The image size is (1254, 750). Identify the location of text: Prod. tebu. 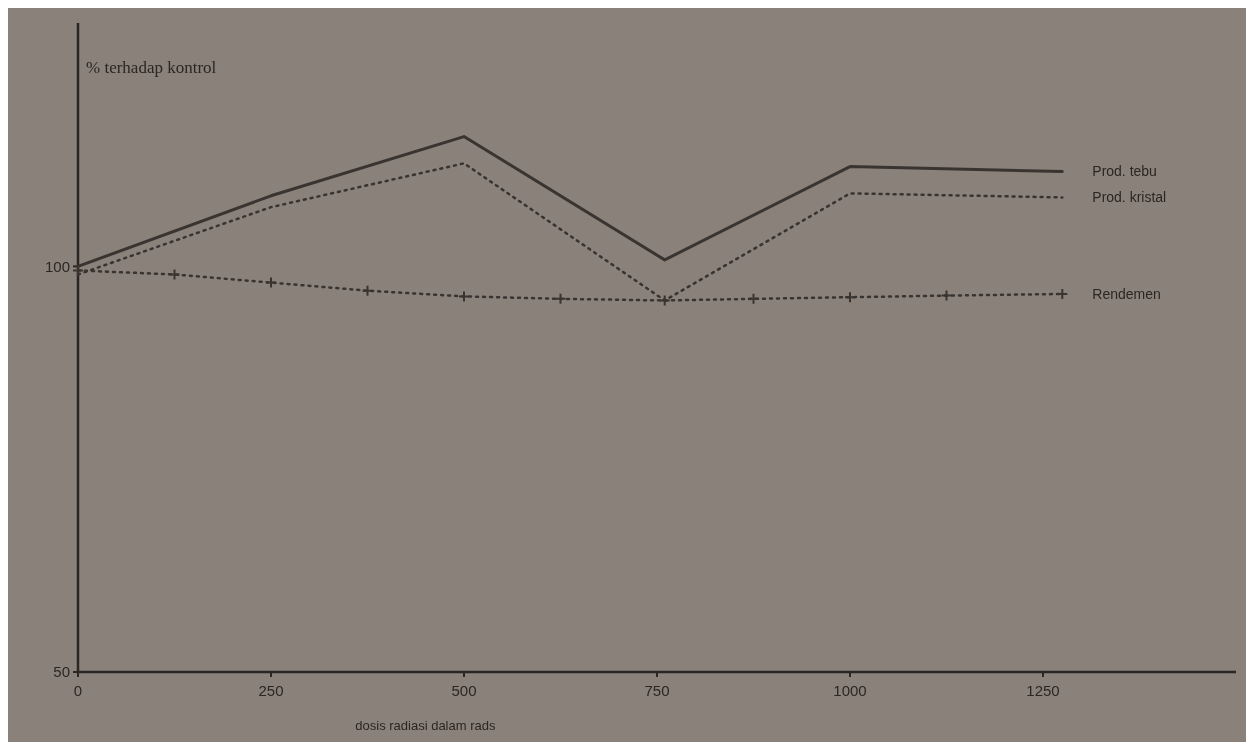
(1124, 171).